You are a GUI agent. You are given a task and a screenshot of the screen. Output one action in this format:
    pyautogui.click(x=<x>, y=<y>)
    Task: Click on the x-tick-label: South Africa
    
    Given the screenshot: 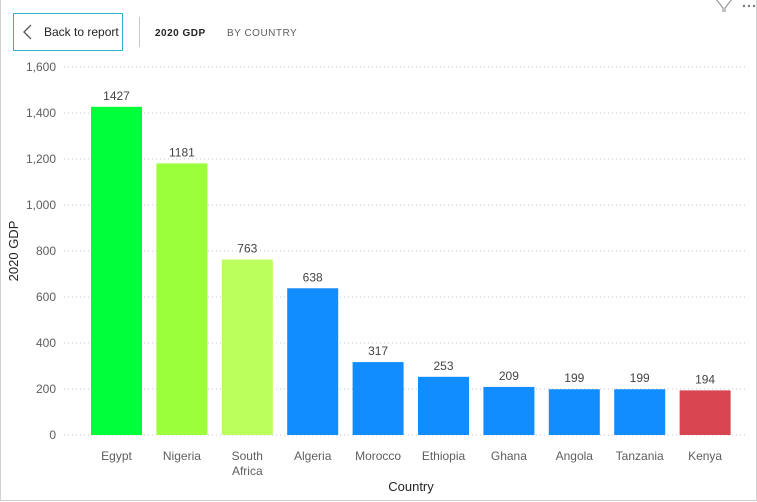 What is the action you would take?
    pyautogui.click(x=247, y=463)
    